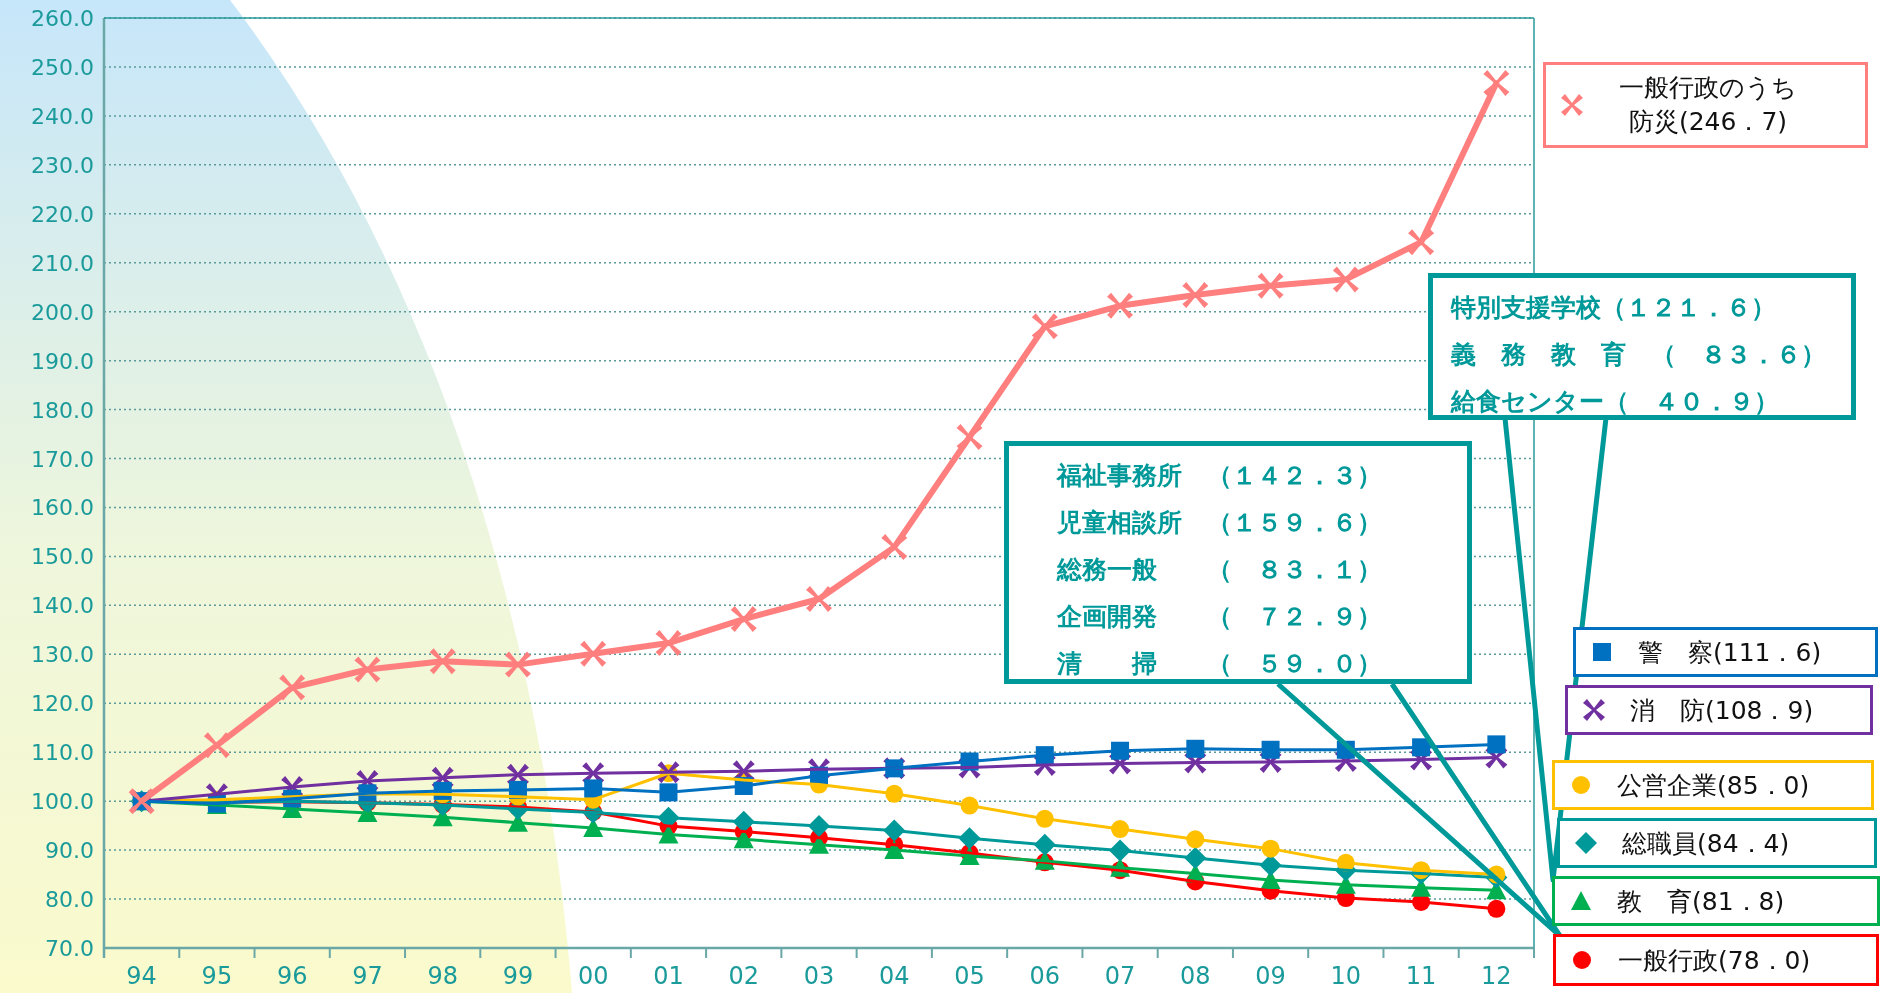  Describe the element at coordinates (62, 410) in the screenshot. I see `y-tick-label: 180.0` at that location.